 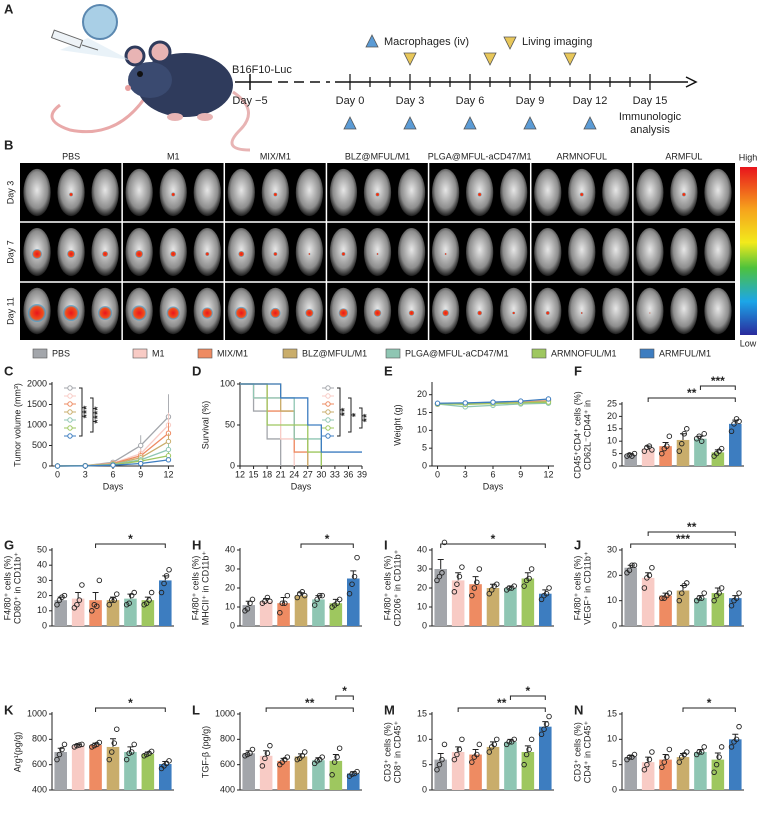 I want to click on panel-letter: B, so click(x=8, y=144).